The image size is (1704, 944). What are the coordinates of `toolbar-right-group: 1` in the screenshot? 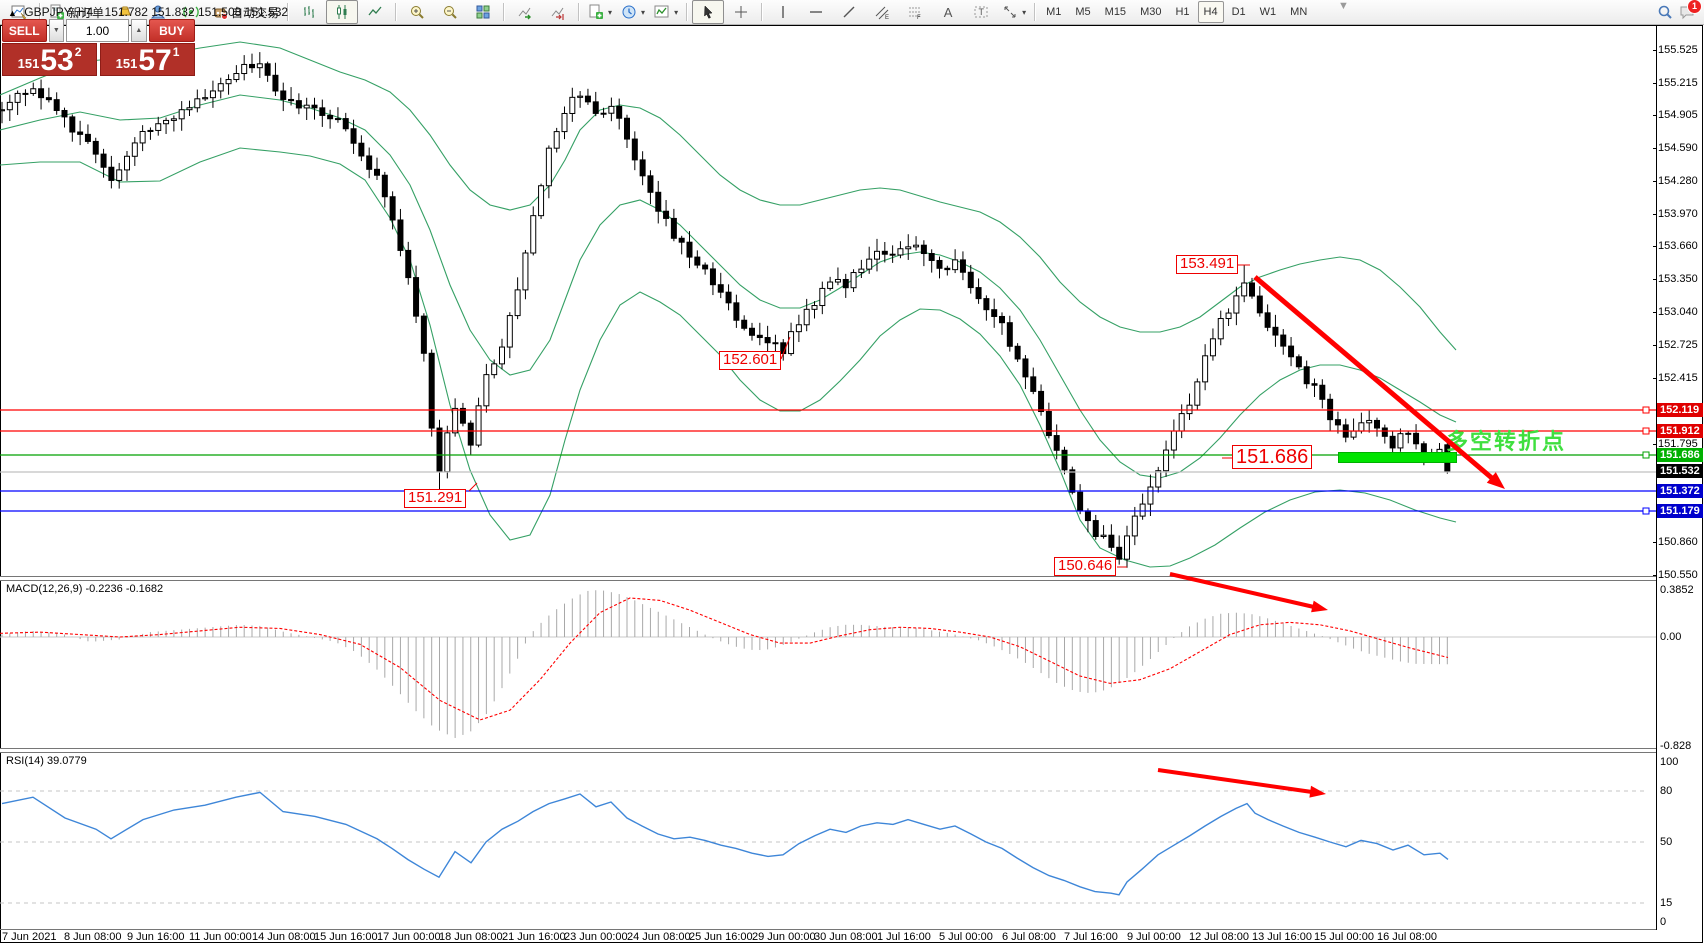 It's located at (1679, 10).